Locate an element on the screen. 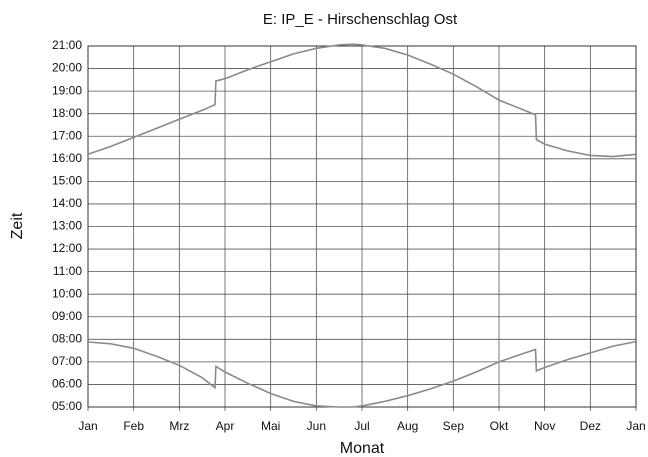 This screenshot has height=457, width=648. y-tick-label: 17:00 is located at coordinates (67, 135).